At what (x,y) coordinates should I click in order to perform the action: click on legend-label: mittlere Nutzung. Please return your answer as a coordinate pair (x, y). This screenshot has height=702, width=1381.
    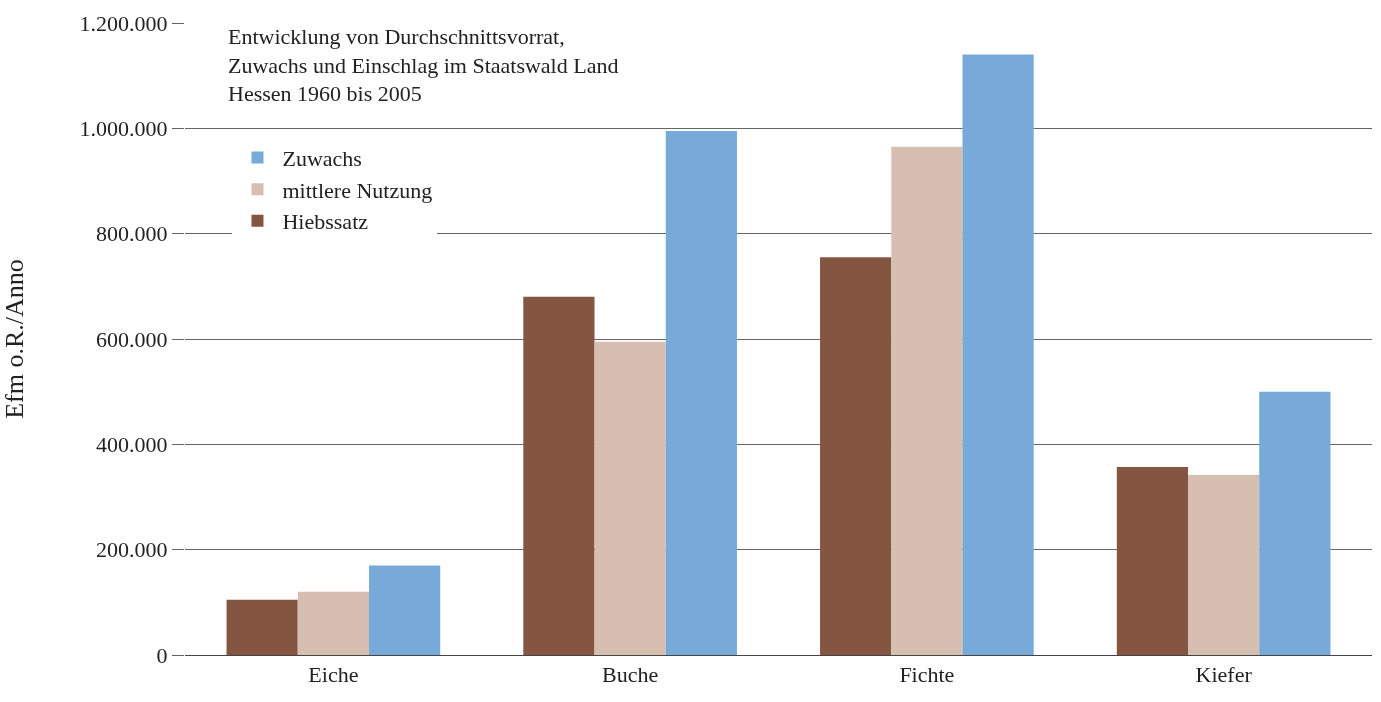
    Looking at the image, I should click on (357, 190).